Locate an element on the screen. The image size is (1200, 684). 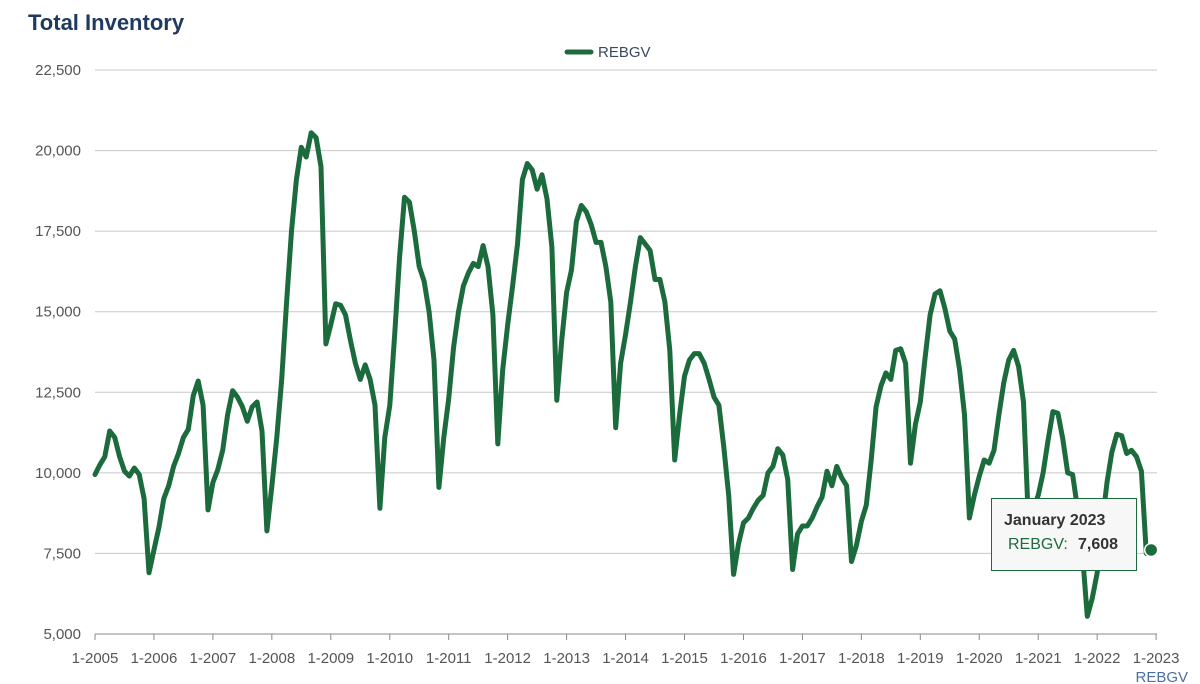
x-tick-label: 1-2010 is located at coordinates (389, 658).